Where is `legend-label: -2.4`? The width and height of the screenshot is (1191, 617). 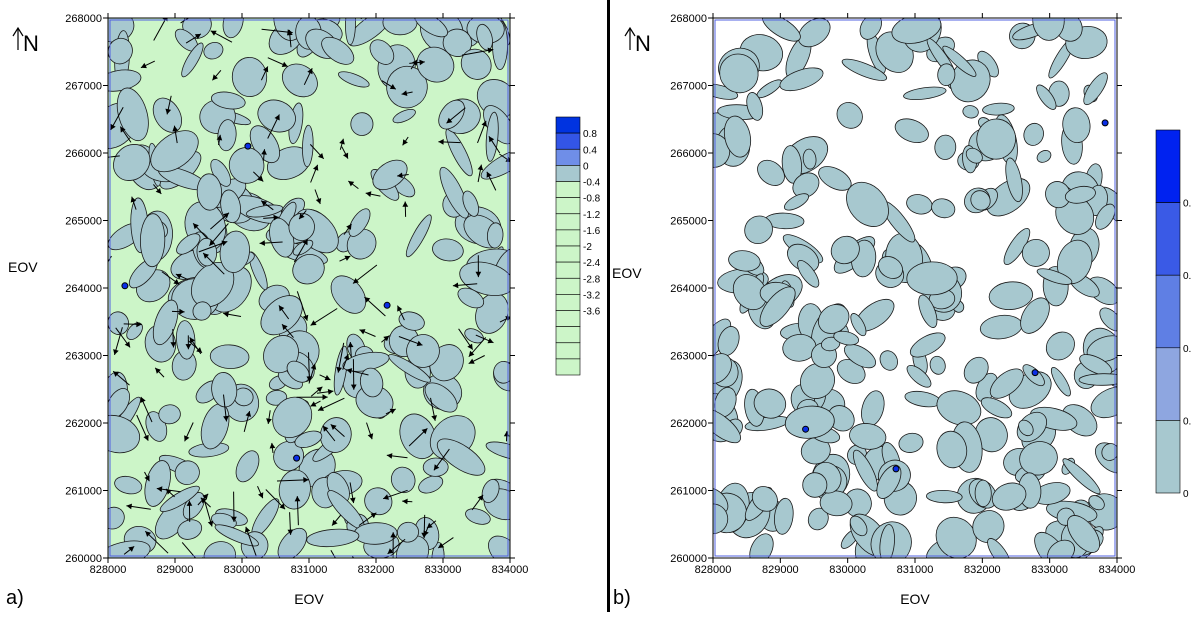 legend-label: -2.4 is located at coordinates (592, 263).